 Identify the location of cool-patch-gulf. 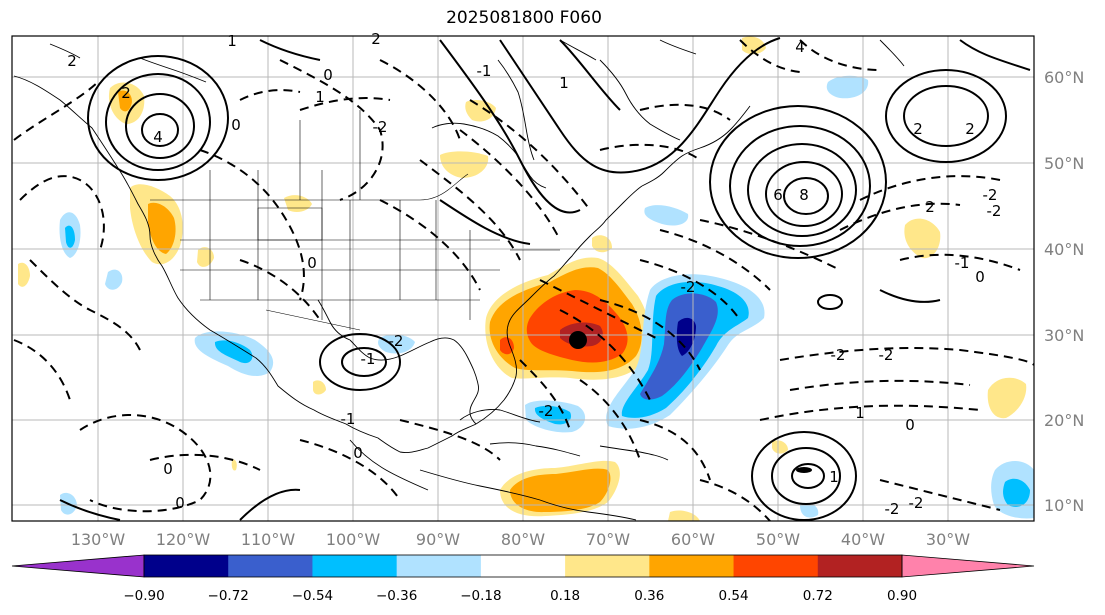
(396, 344).